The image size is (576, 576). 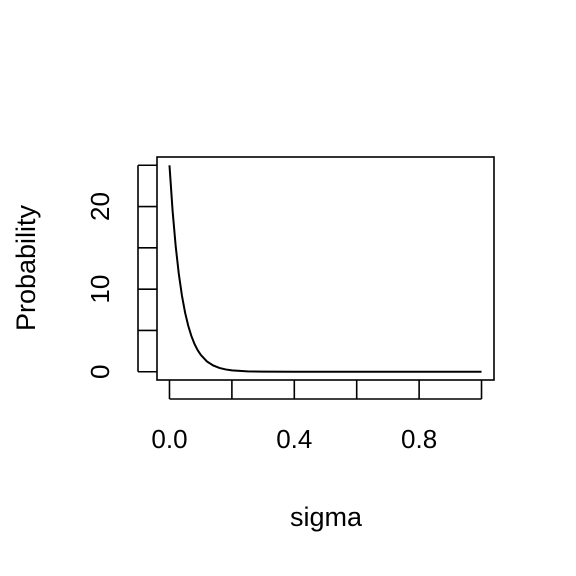 What do you see at coordinates (100, 372) in the screenshot?
I see `y-tick-label: 0` at bounding box center [100, 372].